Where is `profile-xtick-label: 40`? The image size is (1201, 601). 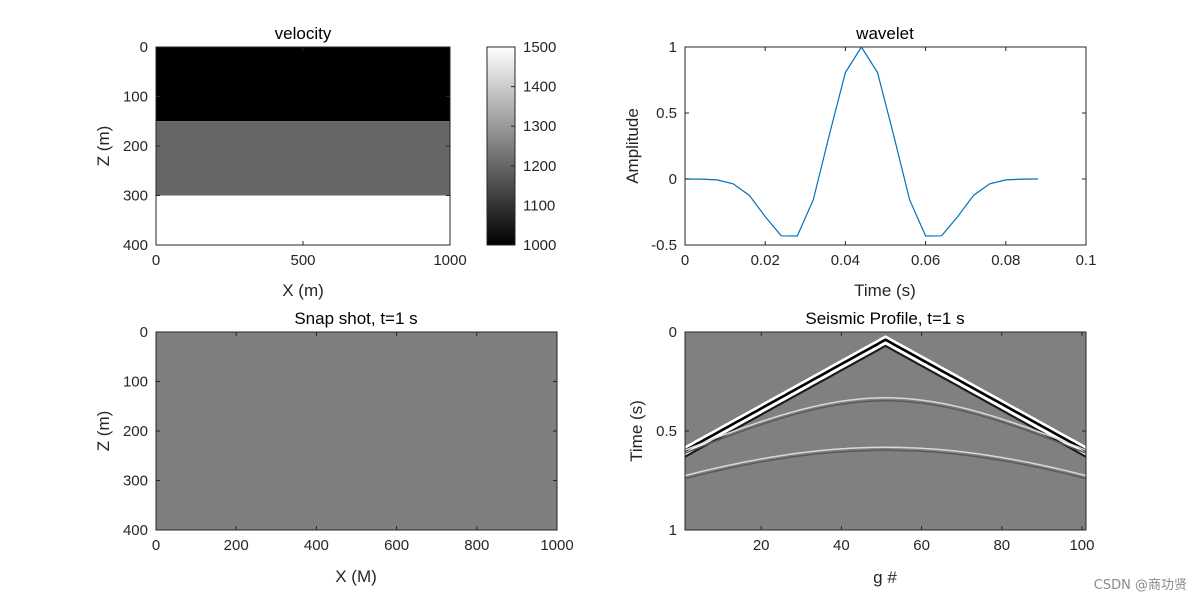 profile-xtick-label: 40 is located at coordinates (841, 545).